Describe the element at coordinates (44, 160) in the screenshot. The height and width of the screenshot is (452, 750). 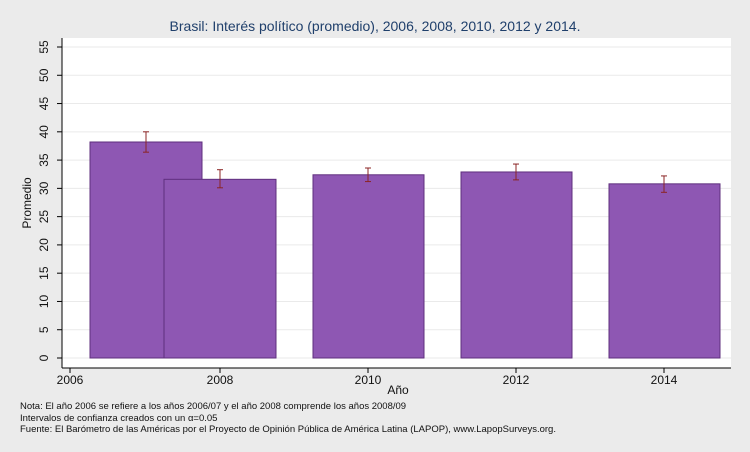
I see `y-tick-label: 35` at that location.